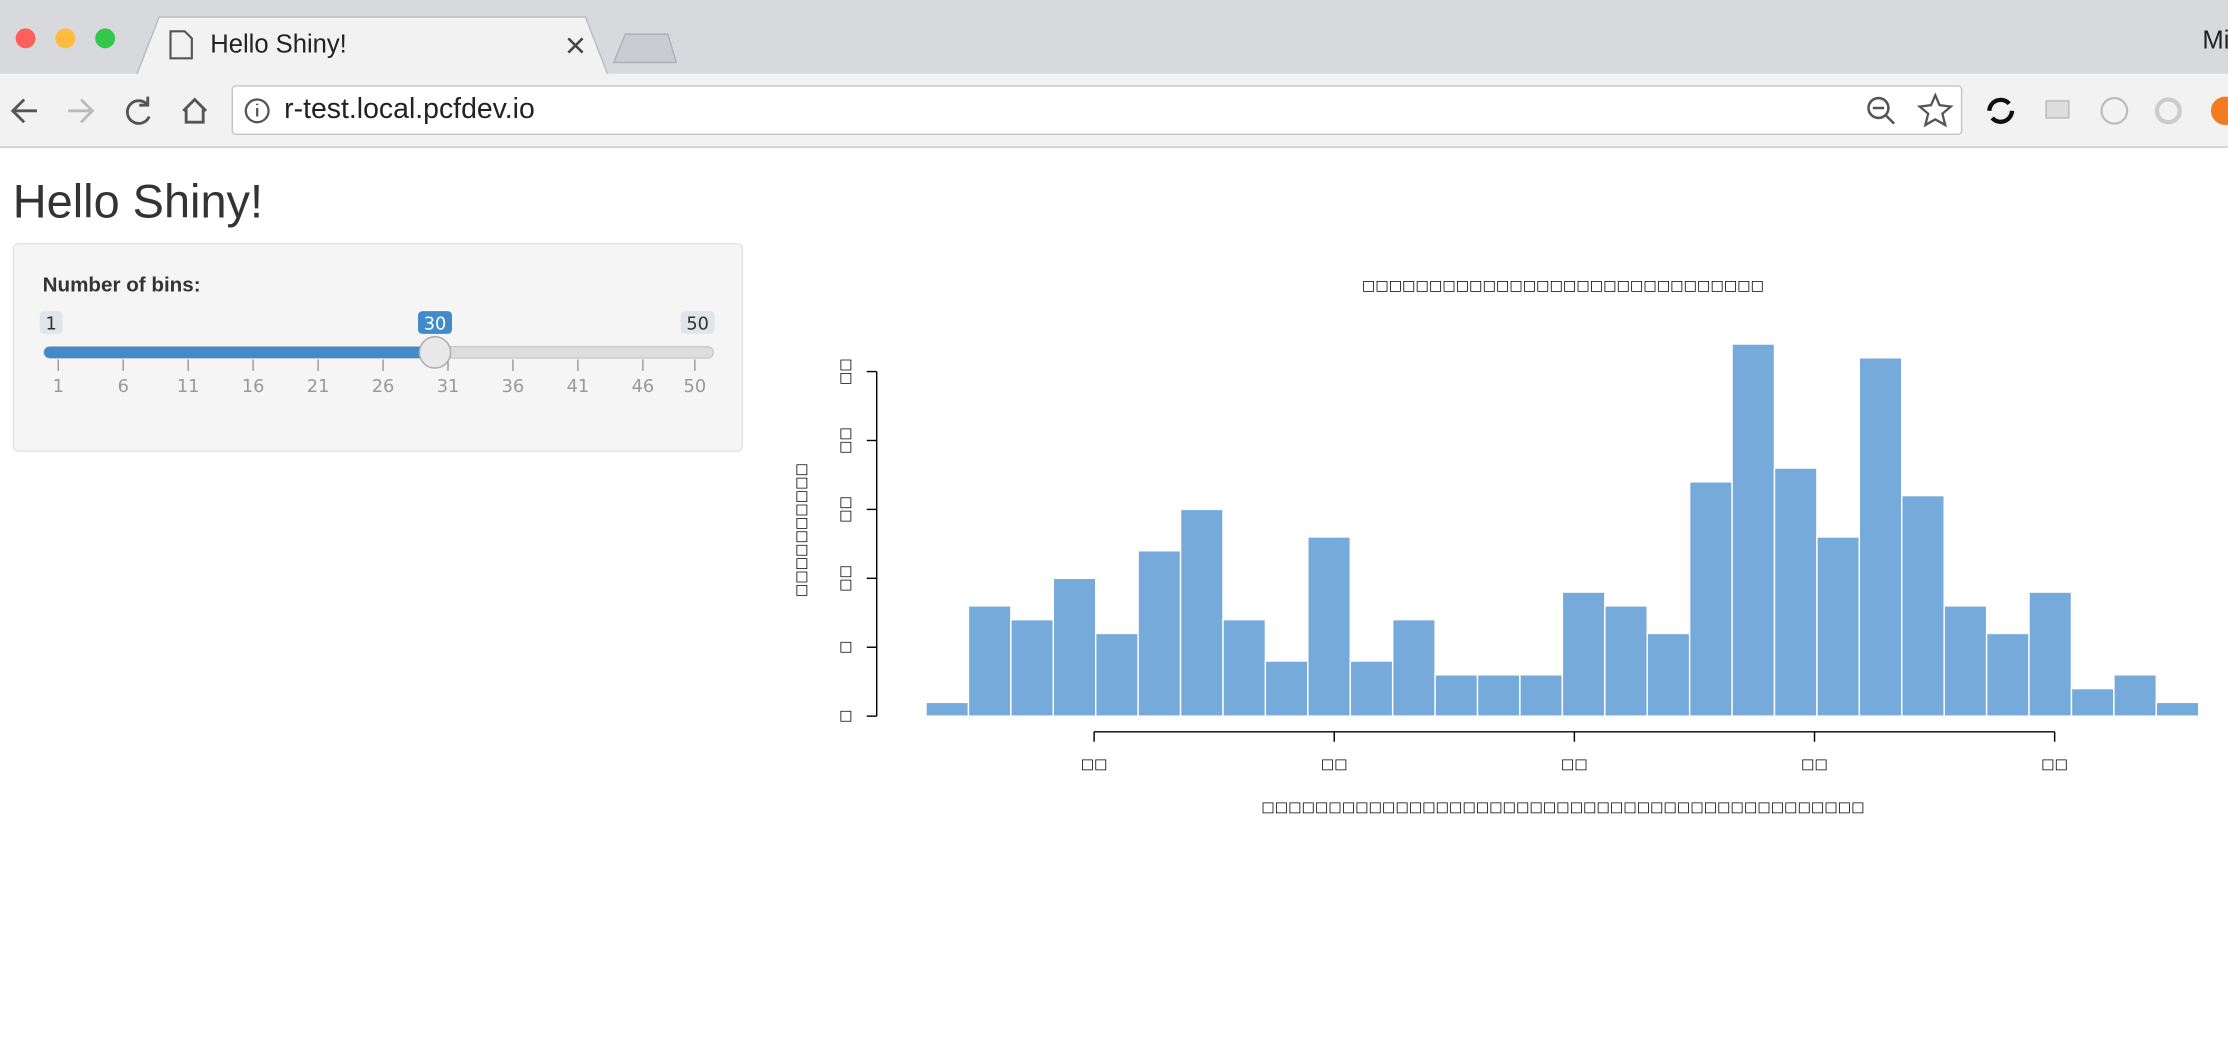 The width and height of the screenshot is (2228, 1040). I want to click on zoom-icon, so click(1878, 108).